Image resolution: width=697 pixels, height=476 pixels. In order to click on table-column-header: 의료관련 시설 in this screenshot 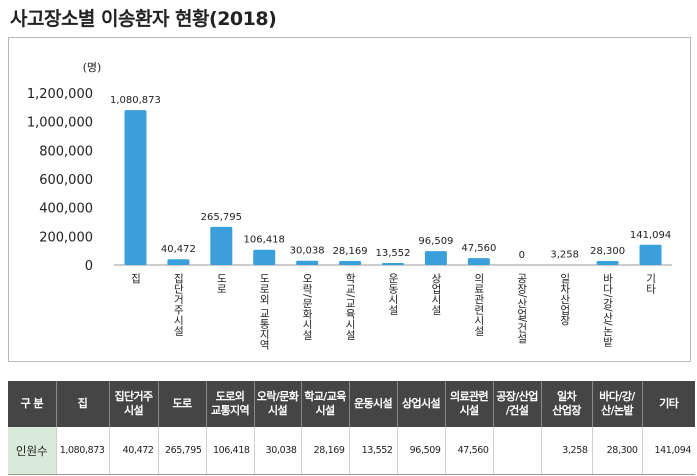, I will do `click(469, 404)`.